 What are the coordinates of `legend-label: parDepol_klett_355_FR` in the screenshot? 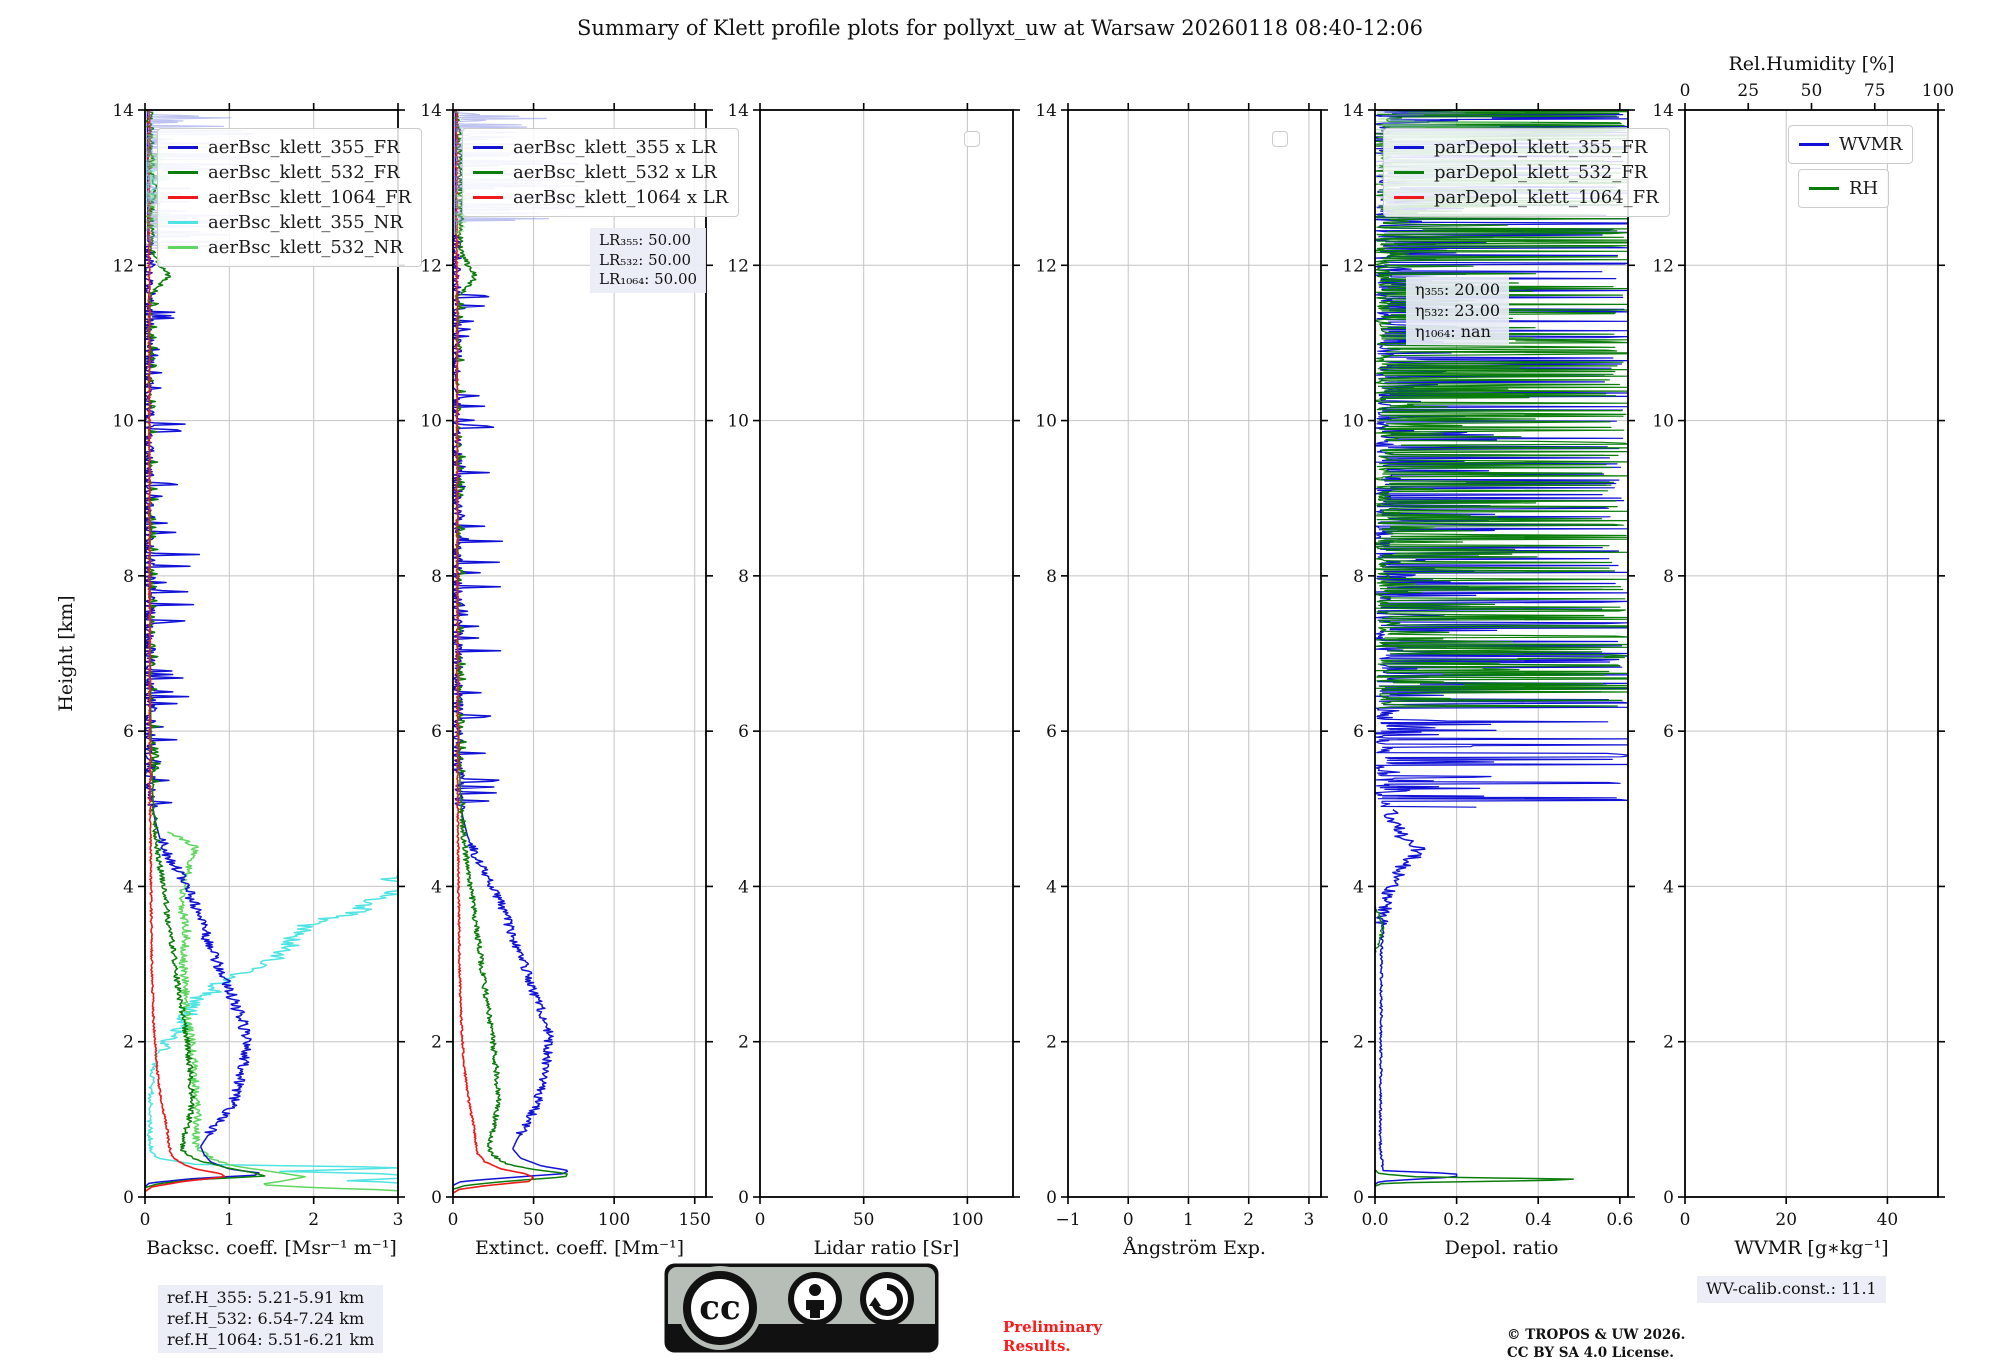 It's located at (1541, 147).